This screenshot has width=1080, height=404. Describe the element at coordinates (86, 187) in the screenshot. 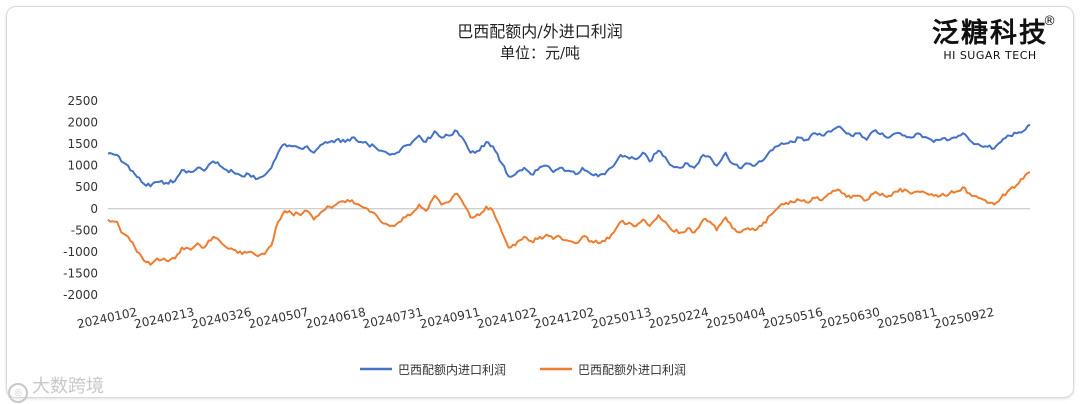

I see `y-tick-label: 500` at that location.